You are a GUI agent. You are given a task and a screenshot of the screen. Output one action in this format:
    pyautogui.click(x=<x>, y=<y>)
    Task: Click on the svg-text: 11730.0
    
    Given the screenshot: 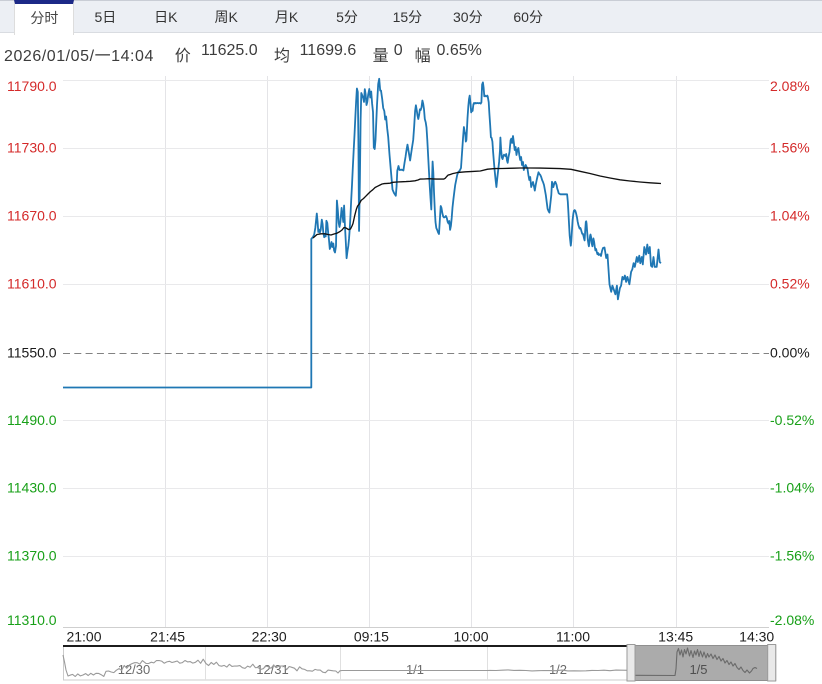 What is the action you would take?
    pyautogui.click(x=32, y=148)
    